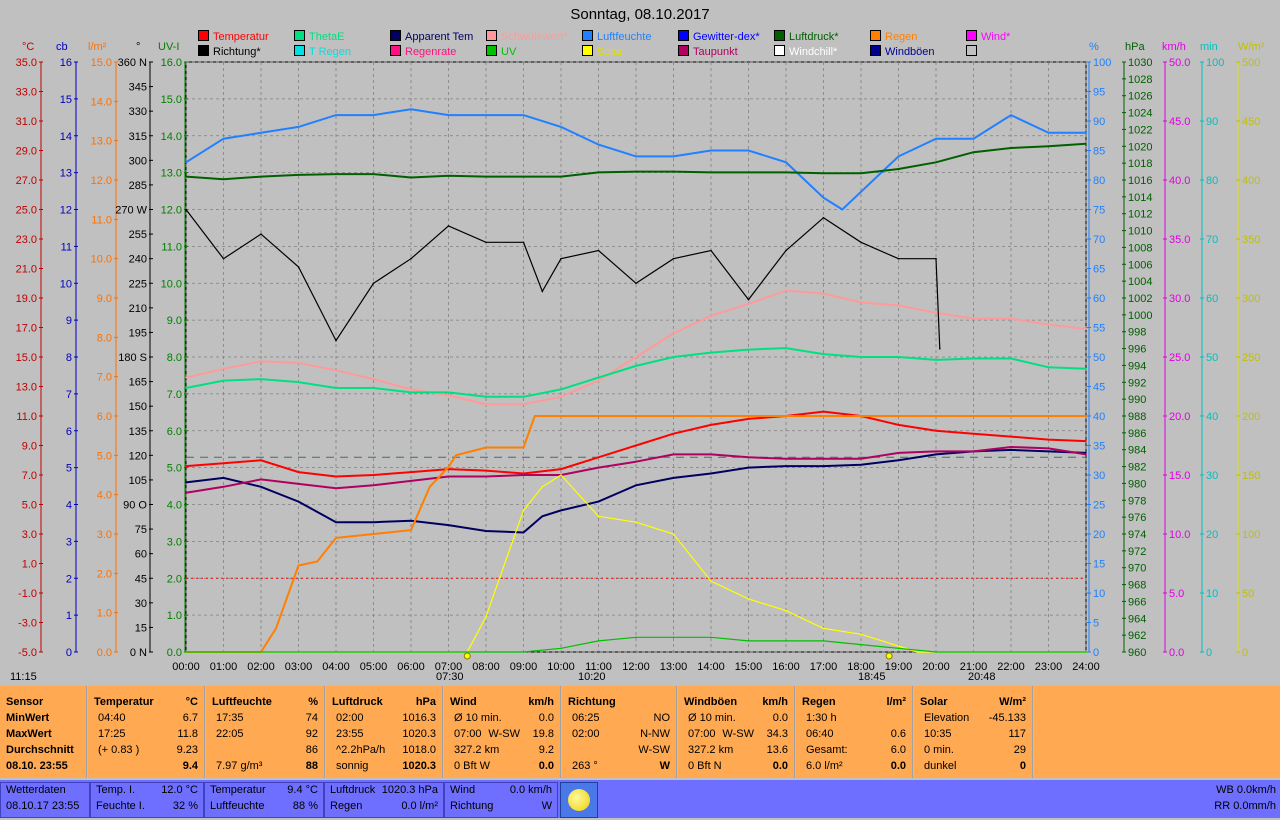  Describe the element at coordinates (1137, 501) in the screenshot. I see `hpa-tick-label: 978` at that location.